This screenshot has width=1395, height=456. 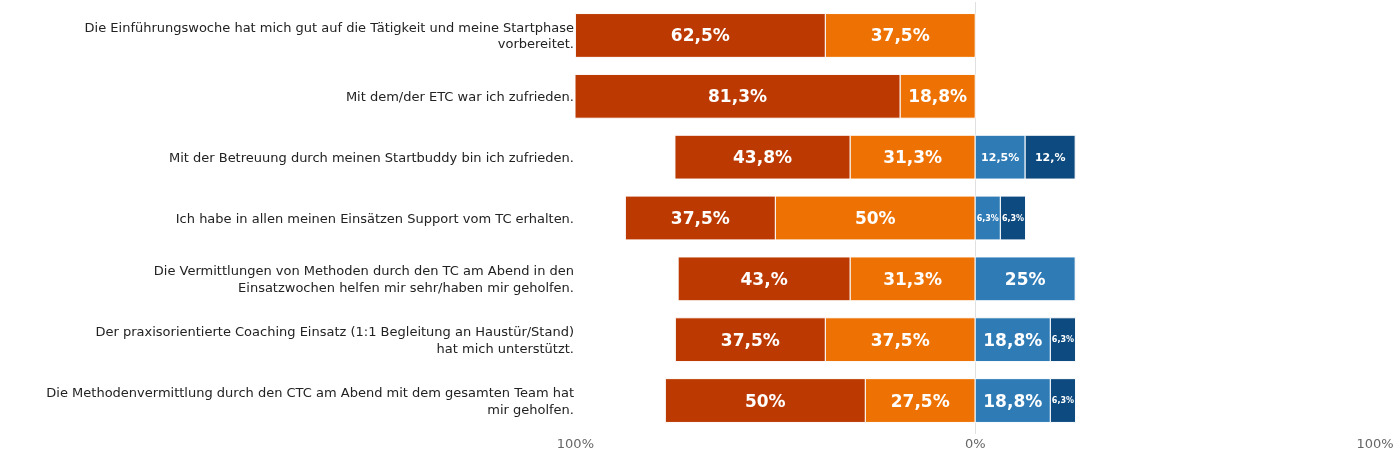 What do you see at coordinates (1000, 157) in the screenshot?
I see `data-label: 12,5%` at bounding box center [1000, 157].